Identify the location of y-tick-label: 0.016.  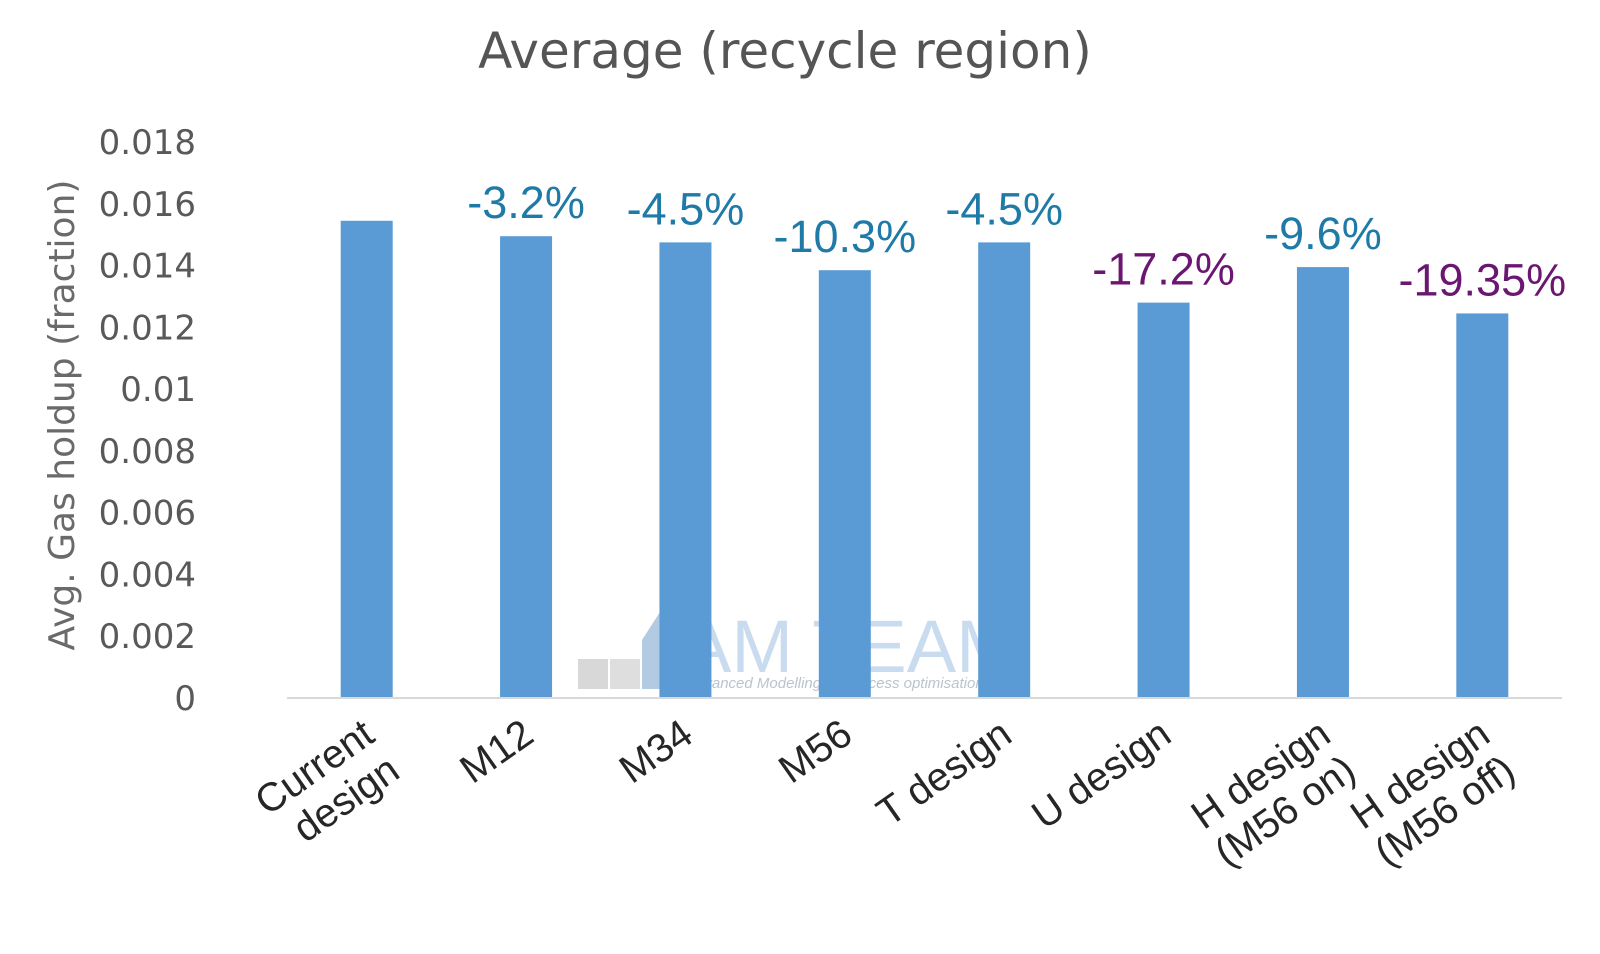
(147, 205).